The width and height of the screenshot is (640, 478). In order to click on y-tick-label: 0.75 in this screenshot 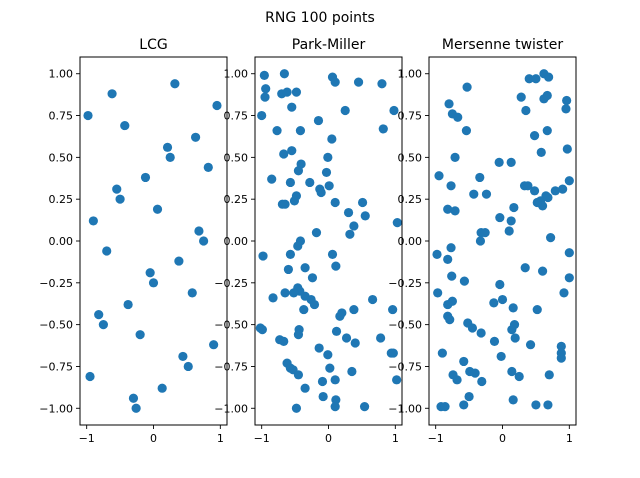, I will do `click(236, 116)`.